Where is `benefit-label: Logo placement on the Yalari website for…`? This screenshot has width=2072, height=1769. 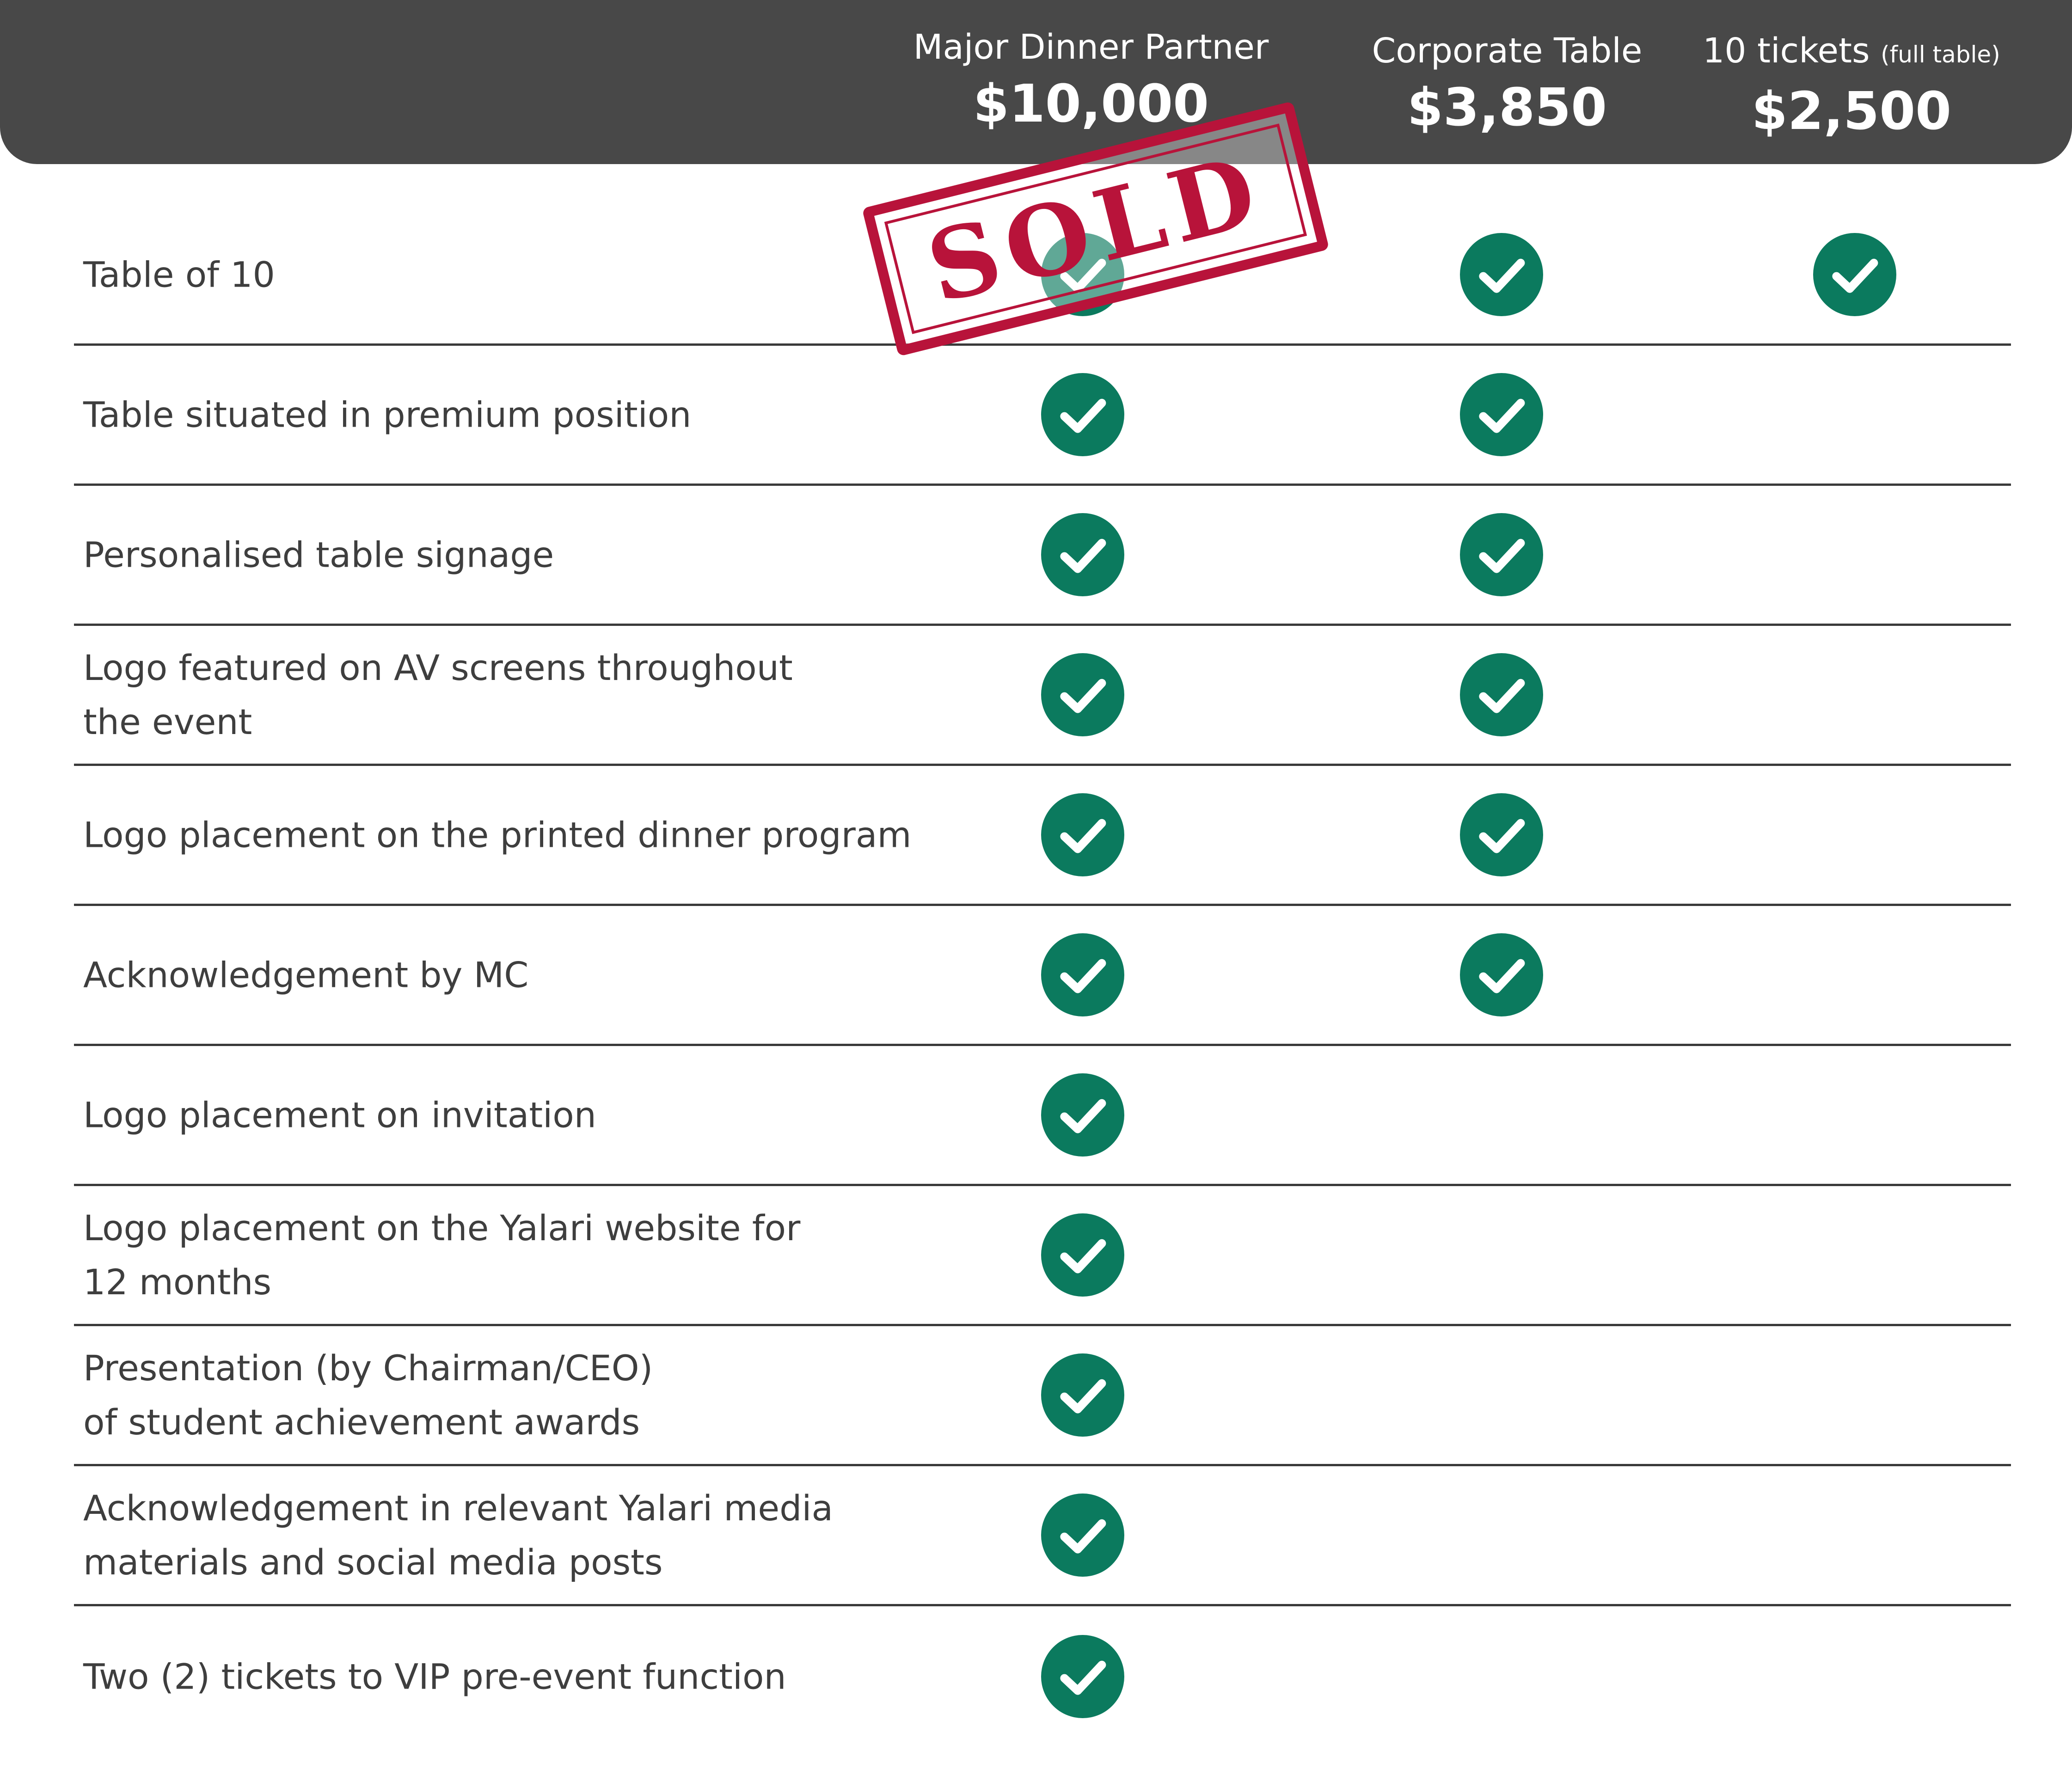
benefit-label: Logo placement on the Yalari website for… is located at coordinates (442, 1255).